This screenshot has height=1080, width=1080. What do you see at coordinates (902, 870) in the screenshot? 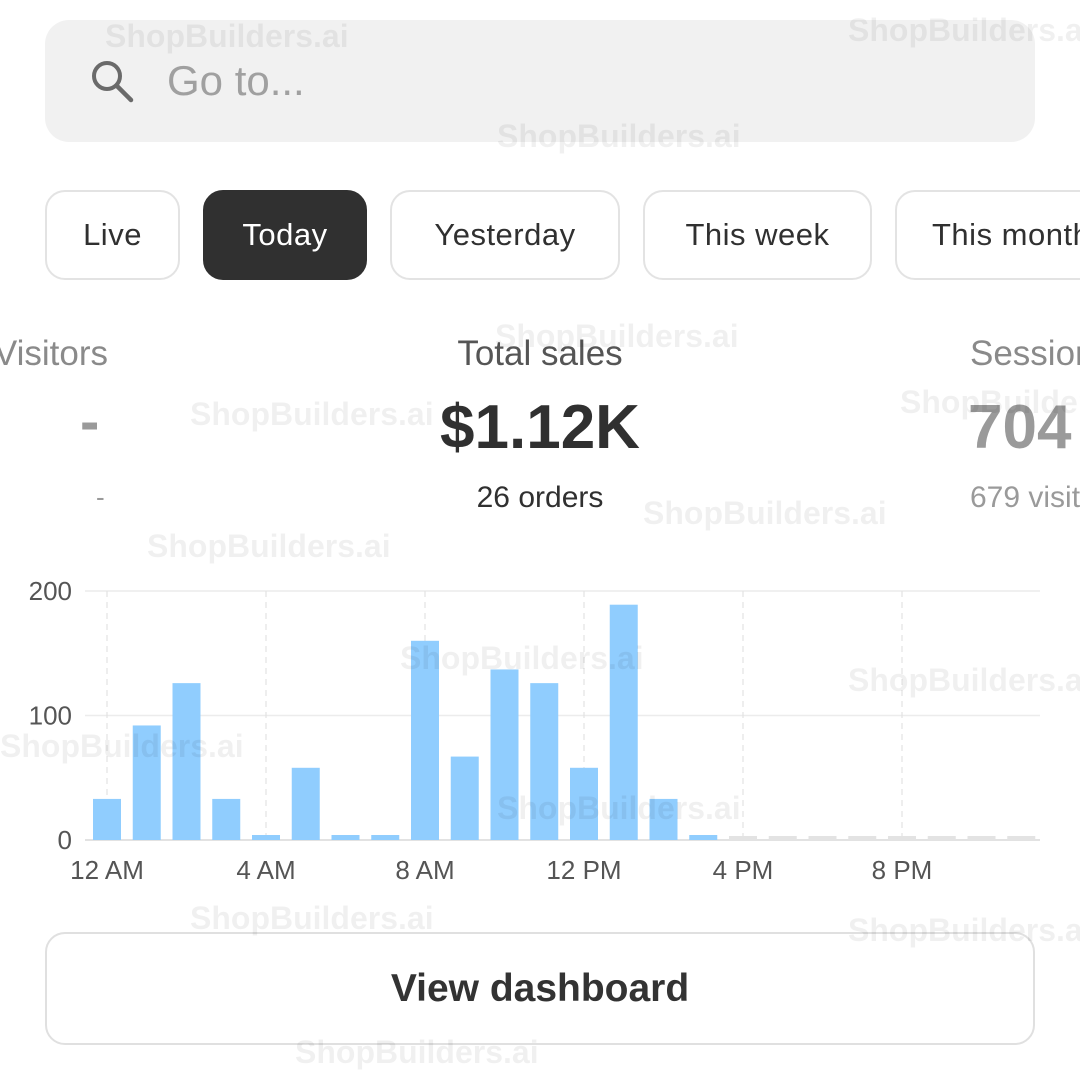
I see `x-tick-label: 8 PM` at bounding box center [902, 870].